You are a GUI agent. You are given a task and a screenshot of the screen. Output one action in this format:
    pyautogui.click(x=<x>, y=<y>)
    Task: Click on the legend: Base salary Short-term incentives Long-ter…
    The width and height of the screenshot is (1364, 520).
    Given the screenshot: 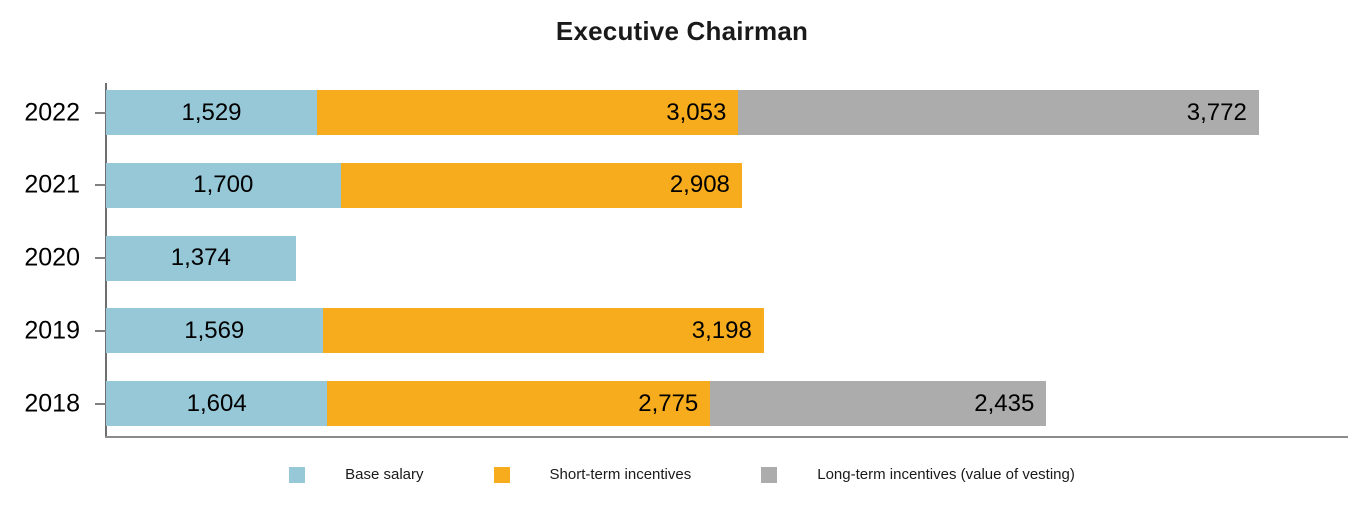 What is the action you would take?
    pyautogui.click(x=682, y=474)
    